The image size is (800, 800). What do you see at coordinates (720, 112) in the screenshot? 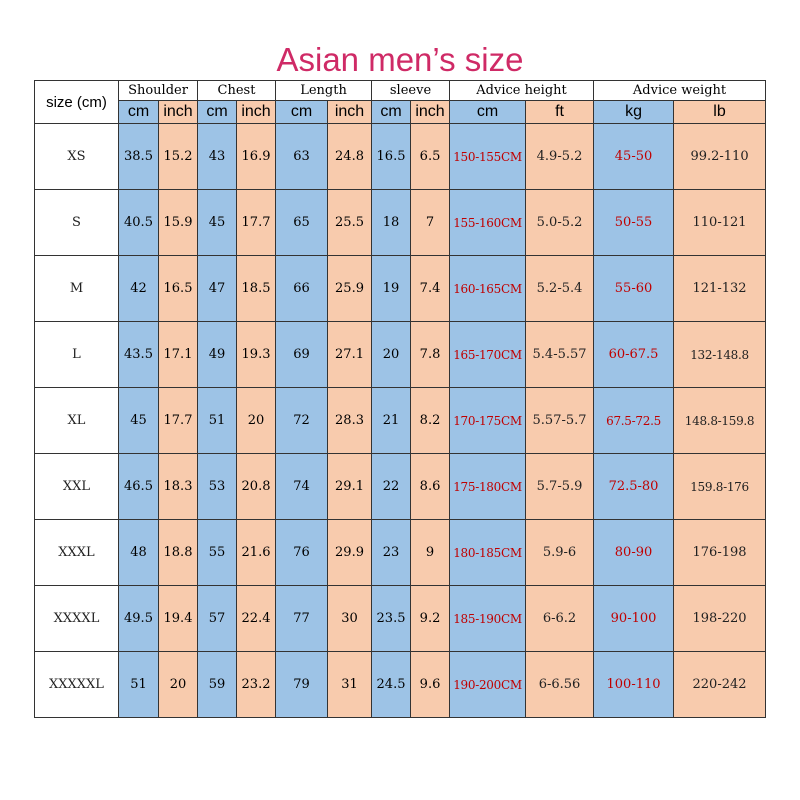
I see `unit-header: lb` at bounding box center [720, 112].